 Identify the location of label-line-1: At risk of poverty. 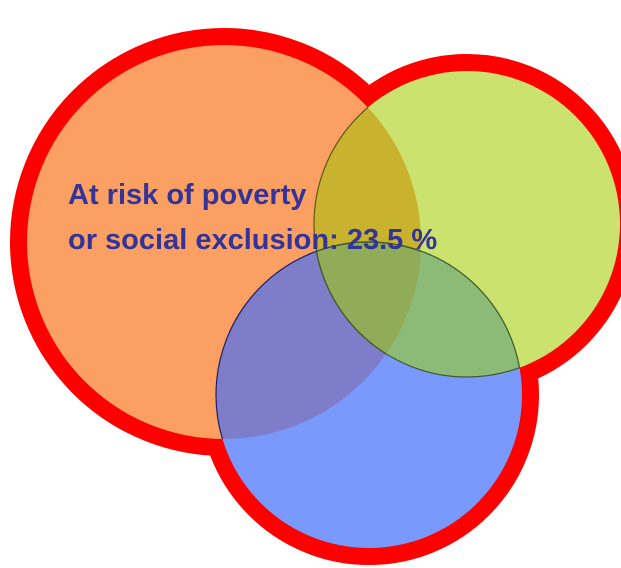
(187, 195).